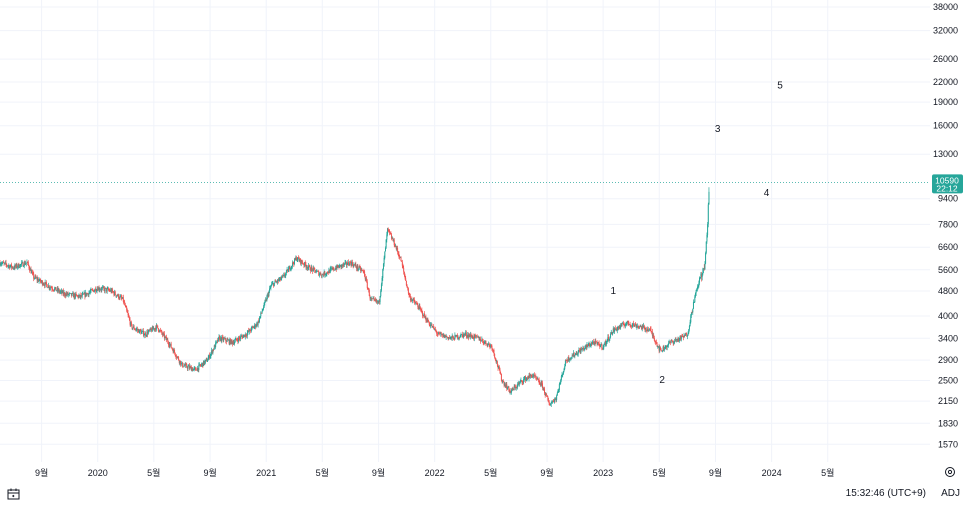  I want to click on y-tick-label: 9400, so click(948, 199).